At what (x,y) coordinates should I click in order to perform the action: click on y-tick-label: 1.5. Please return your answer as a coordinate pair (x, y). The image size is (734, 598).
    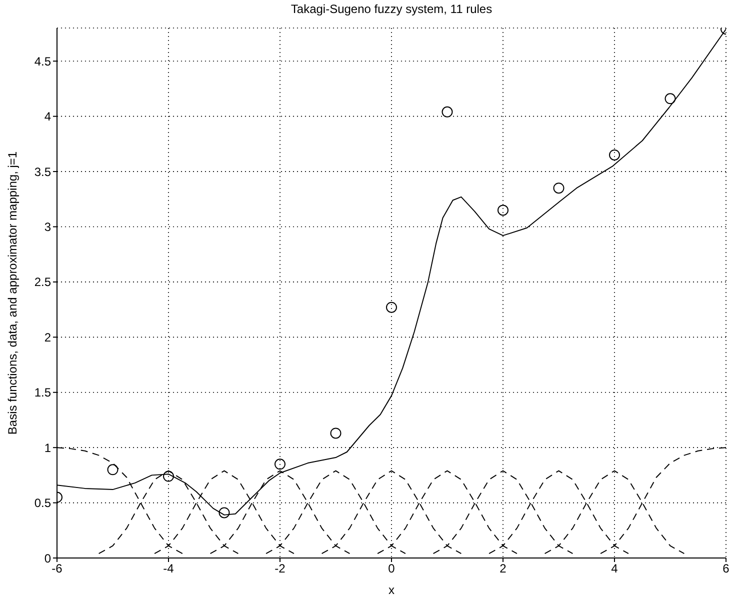
    Looking at the image, I should click on (43, 393).